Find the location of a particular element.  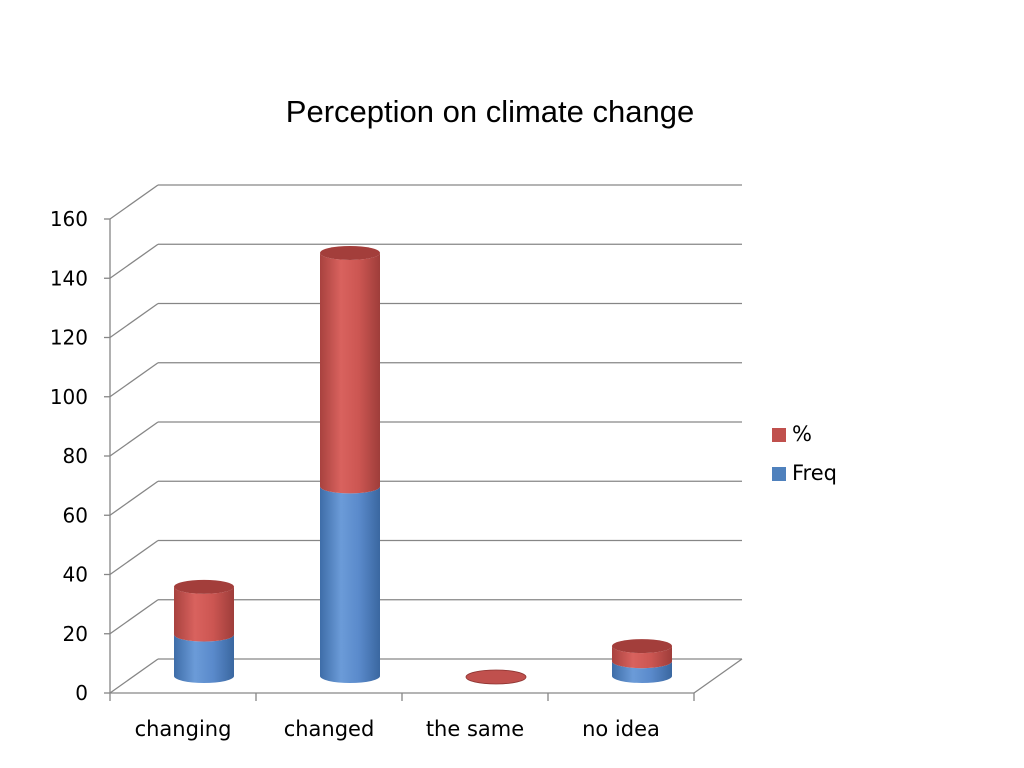

y-tick-label: 20 is located at coordinates (75, 634).